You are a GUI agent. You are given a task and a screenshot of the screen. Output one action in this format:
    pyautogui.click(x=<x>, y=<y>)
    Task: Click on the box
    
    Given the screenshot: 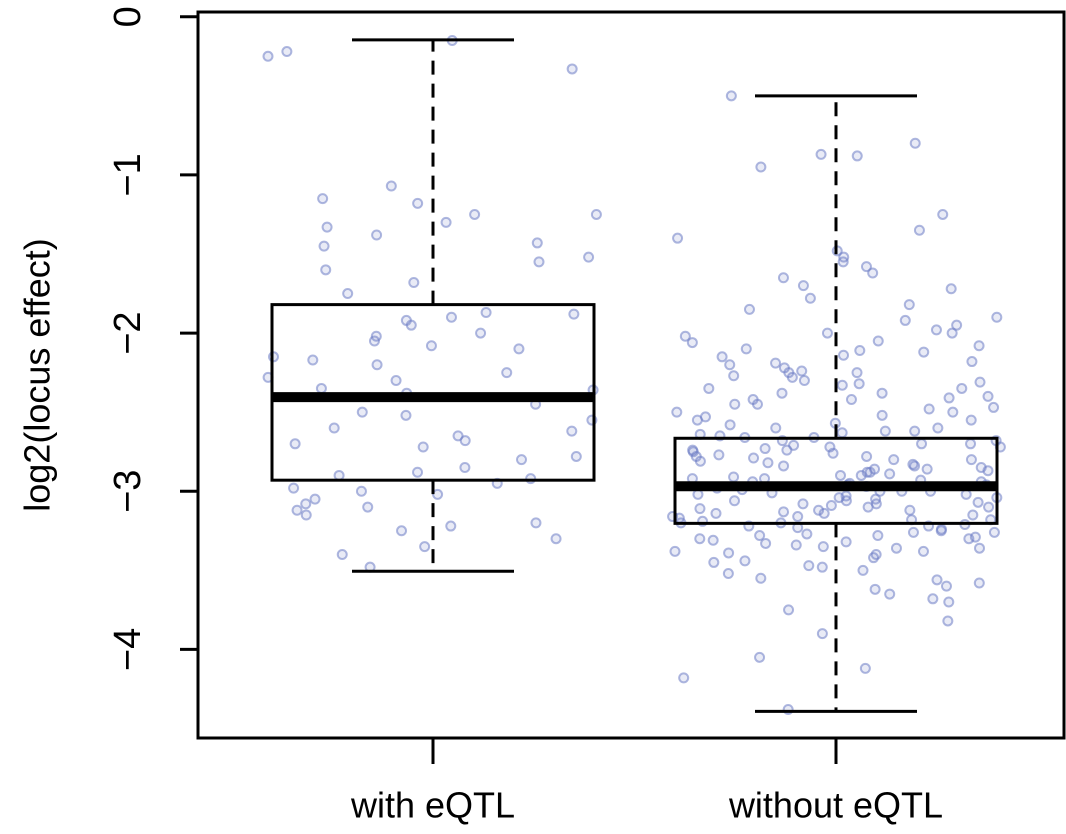 What is the action you would take?
    pyautogui.click(x=836, y=480)
    